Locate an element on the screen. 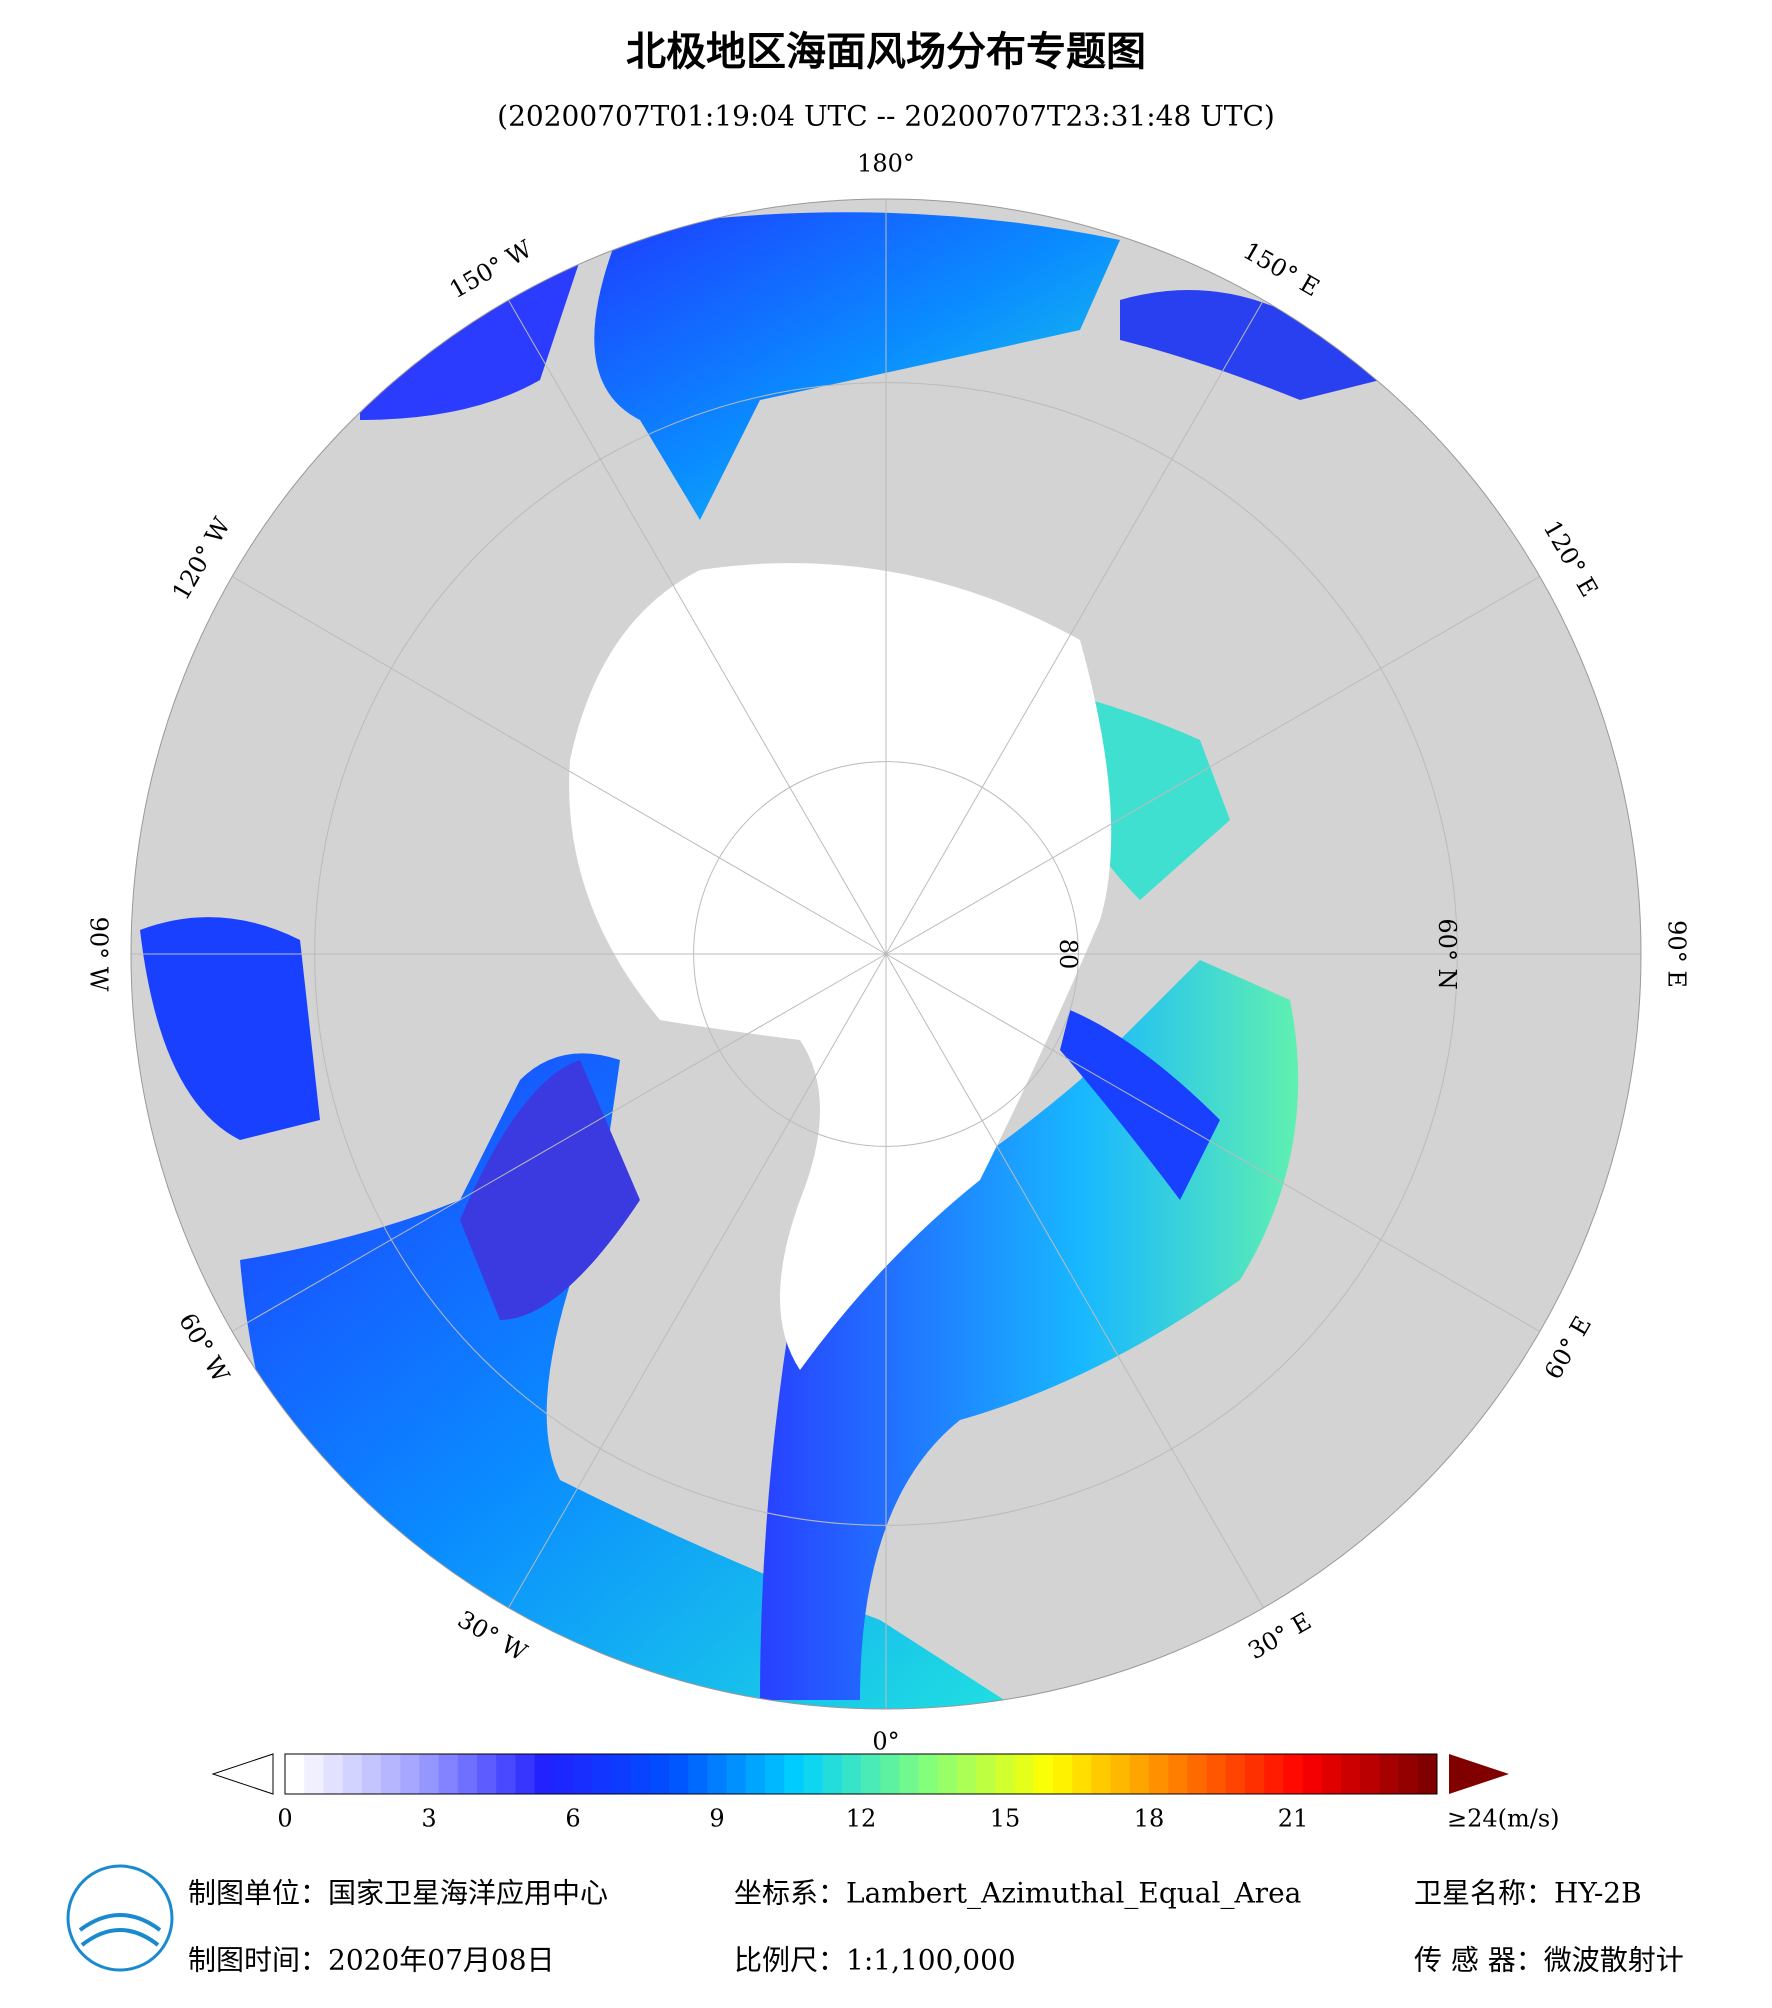 The image size is (1772, 2008). longitude-label: 30° E is located at coordinates (1279, 1636).